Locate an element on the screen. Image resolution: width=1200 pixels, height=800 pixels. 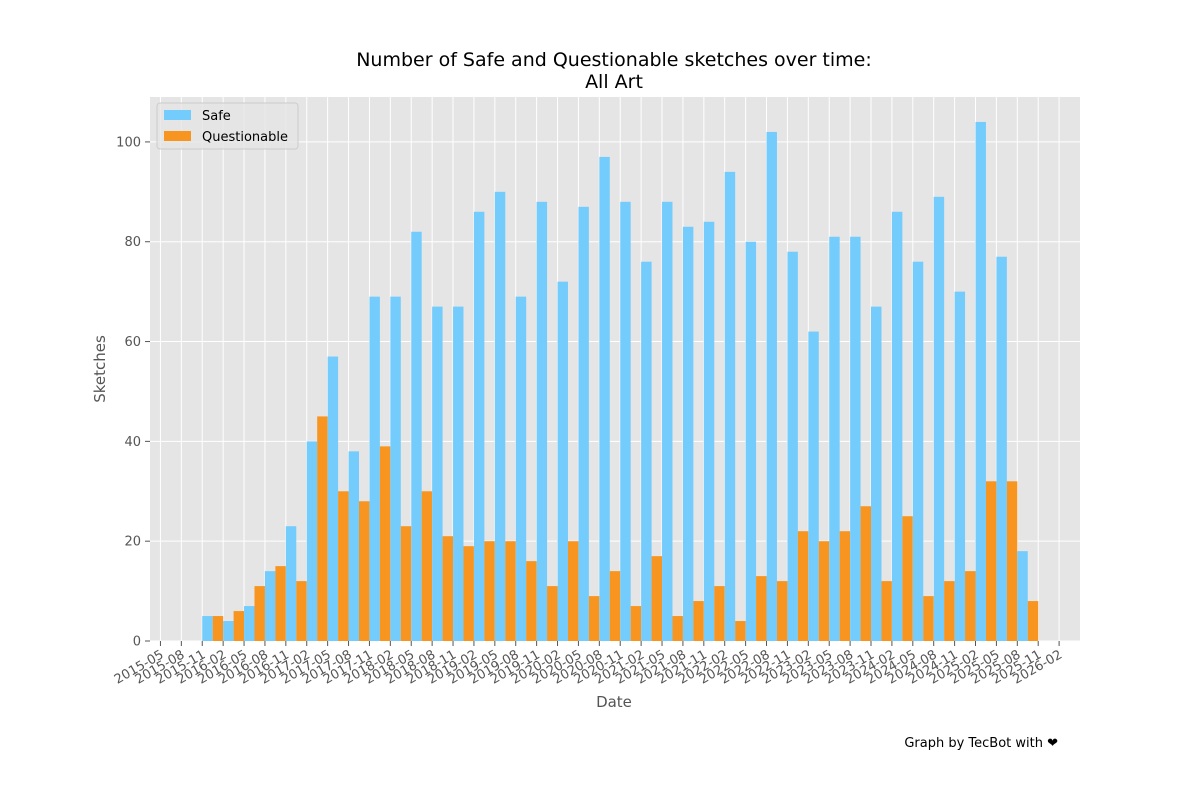
legend: Safe Questionable is located at coordinates (227, 126).